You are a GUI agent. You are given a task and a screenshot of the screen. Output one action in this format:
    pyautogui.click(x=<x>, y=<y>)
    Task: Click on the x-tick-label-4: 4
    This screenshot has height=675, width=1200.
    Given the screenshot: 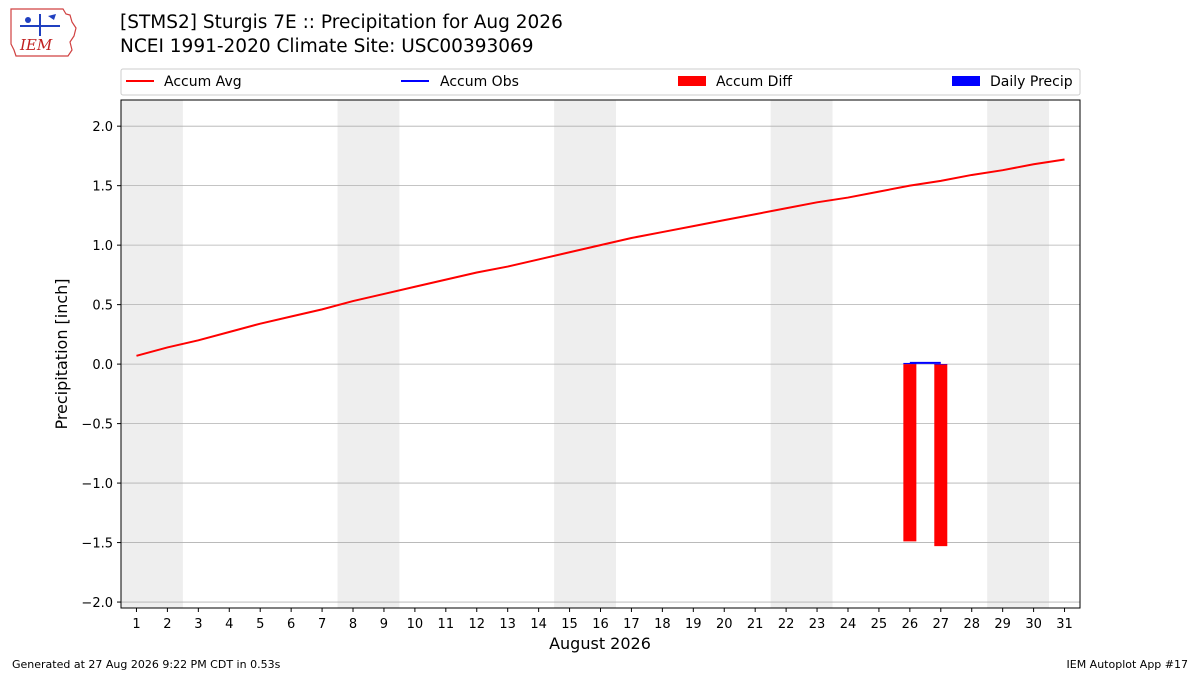 What is the action you would take?
    pyautogui.click(x=229, y=624)
    